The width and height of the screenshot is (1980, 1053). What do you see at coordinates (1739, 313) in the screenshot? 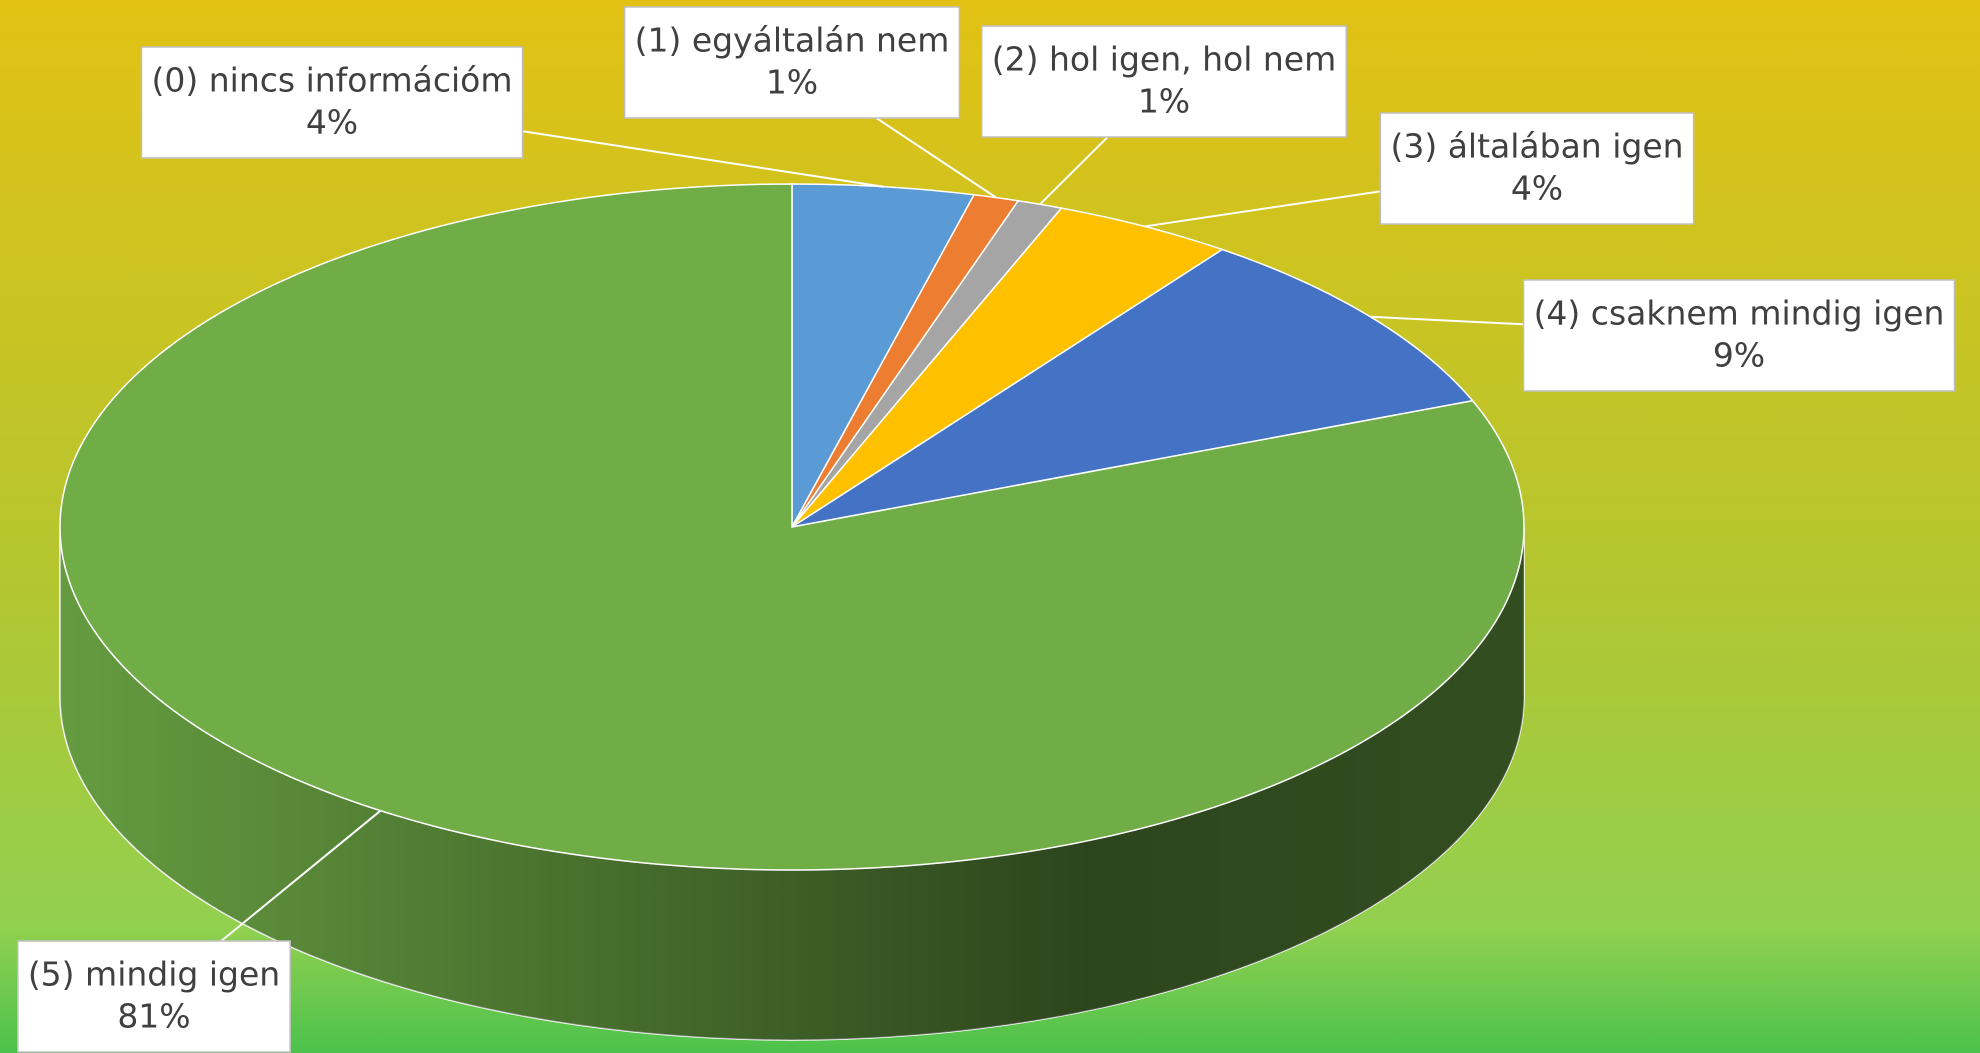
I see `label-name: (4) csaknem mindig igen` at bounding box center [1739, 313].